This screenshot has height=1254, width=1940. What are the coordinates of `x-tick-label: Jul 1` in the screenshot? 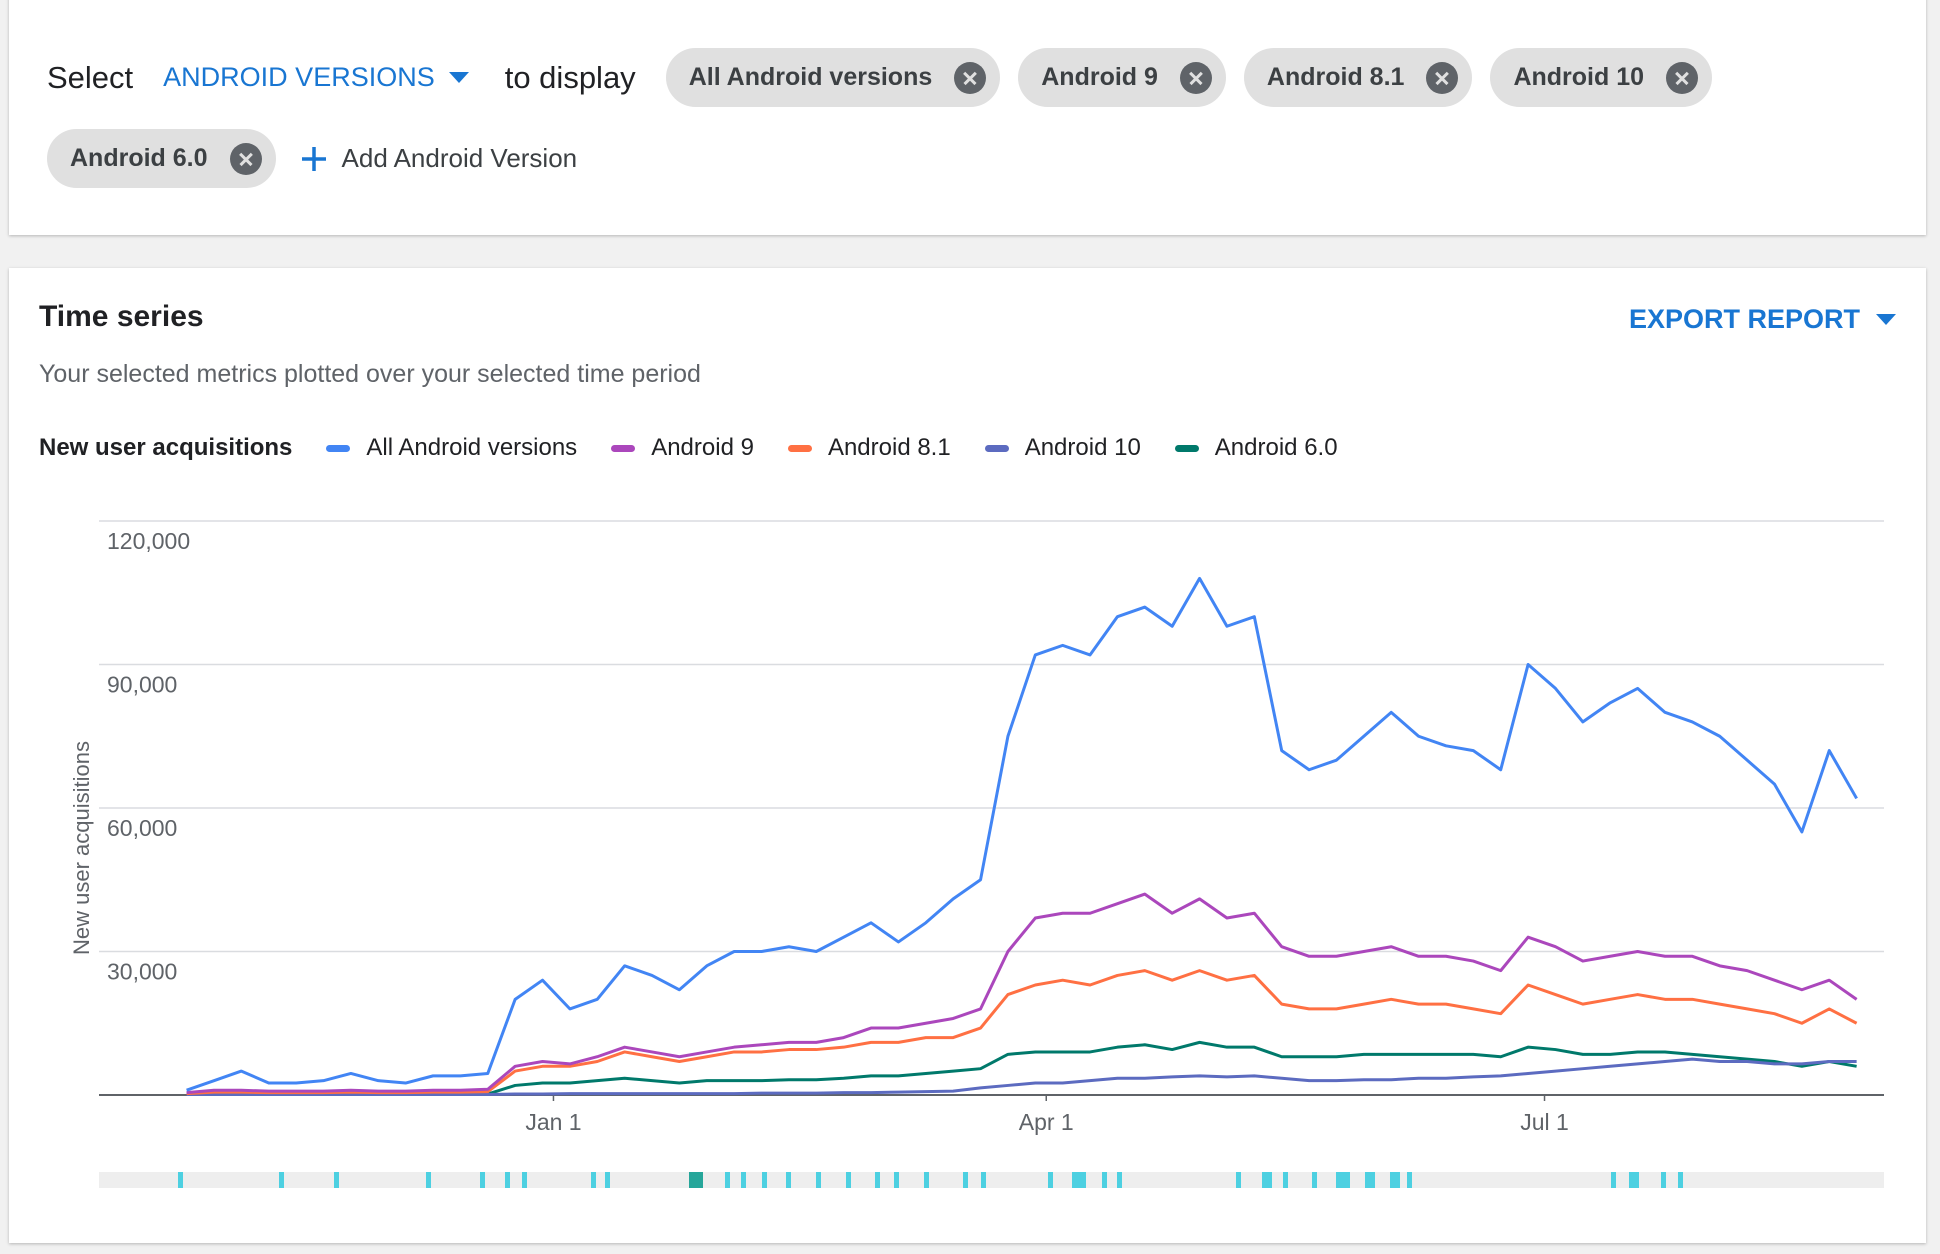 It's located at (1544, 1122).